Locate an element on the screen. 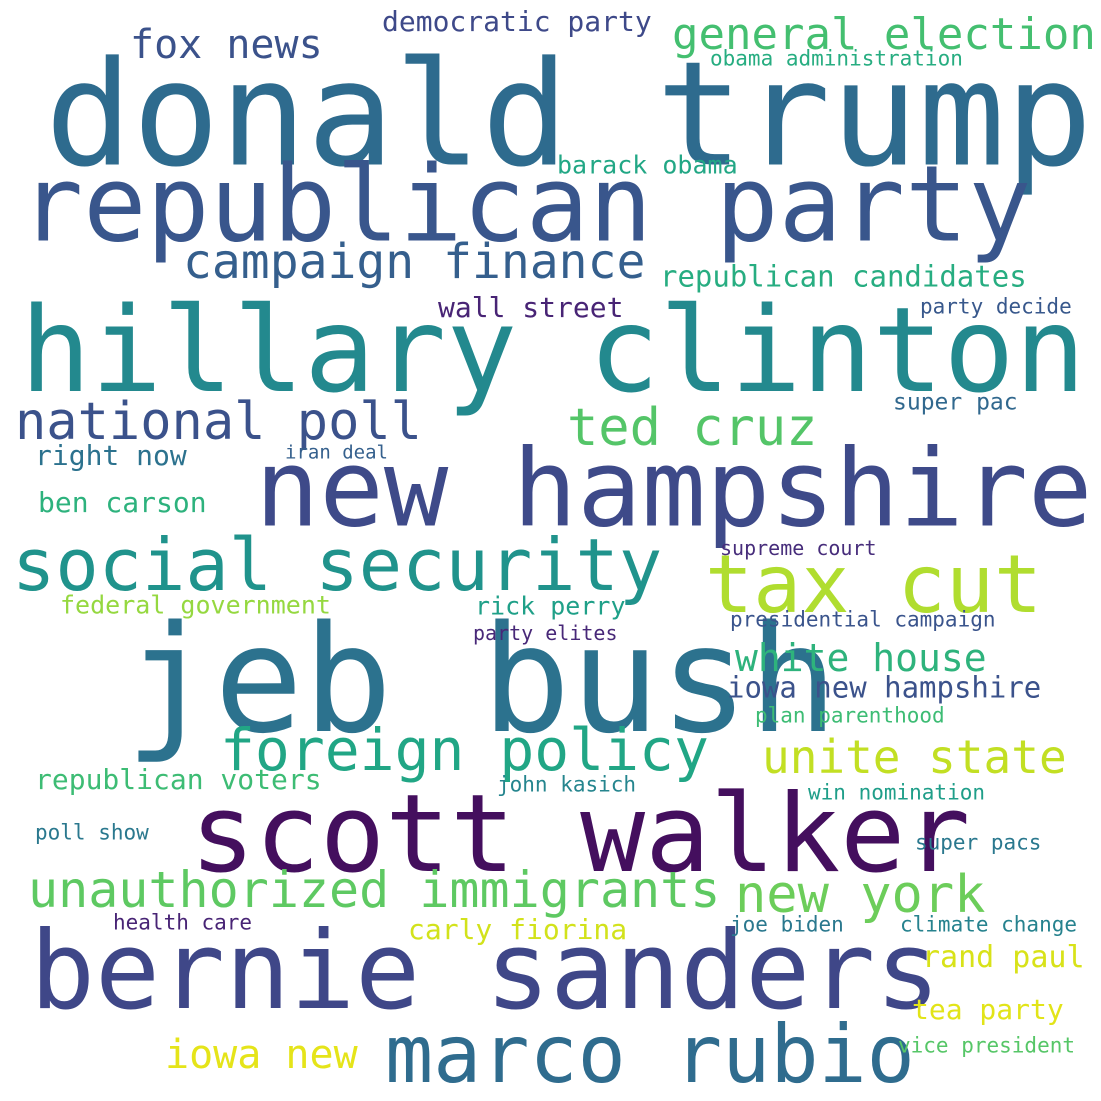  cloud-word: new hampshire is located at coordinates (674, 489).